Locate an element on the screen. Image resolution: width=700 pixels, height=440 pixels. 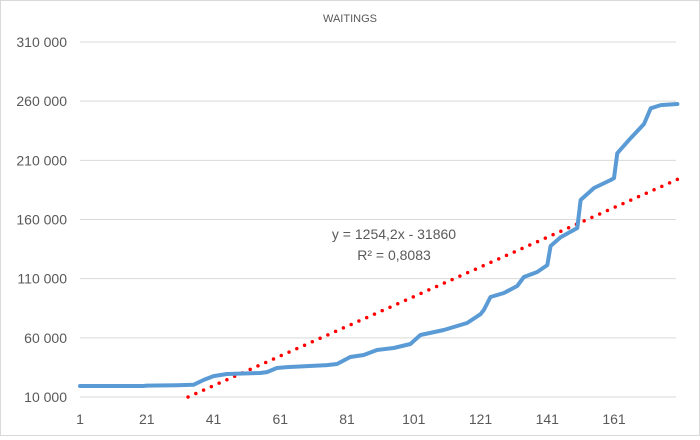
x-tick-label: 141 is located at coordinates (548, 419).